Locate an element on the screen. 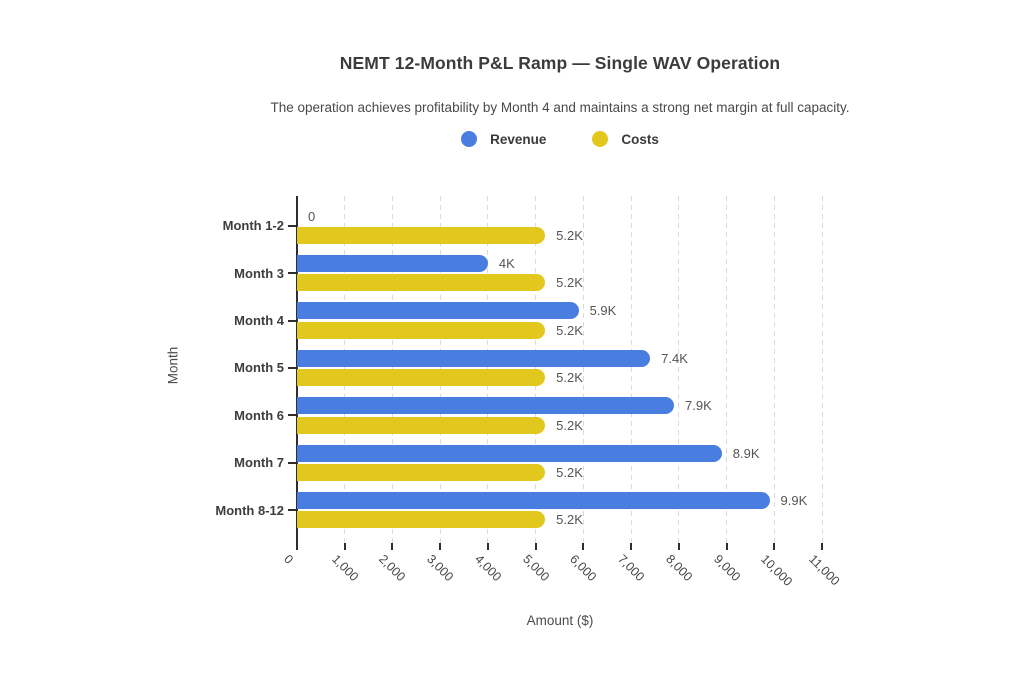  x-tick-label: 4,000 is located at coordinates (488, 568).